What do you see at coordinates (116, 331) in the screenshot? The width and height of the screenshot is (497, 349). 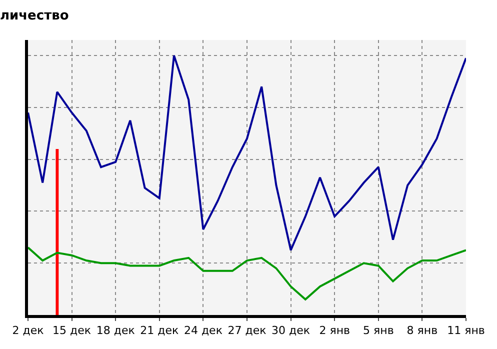 I see `x-tick-label: 18 дек` at bounding box center [116, 331].